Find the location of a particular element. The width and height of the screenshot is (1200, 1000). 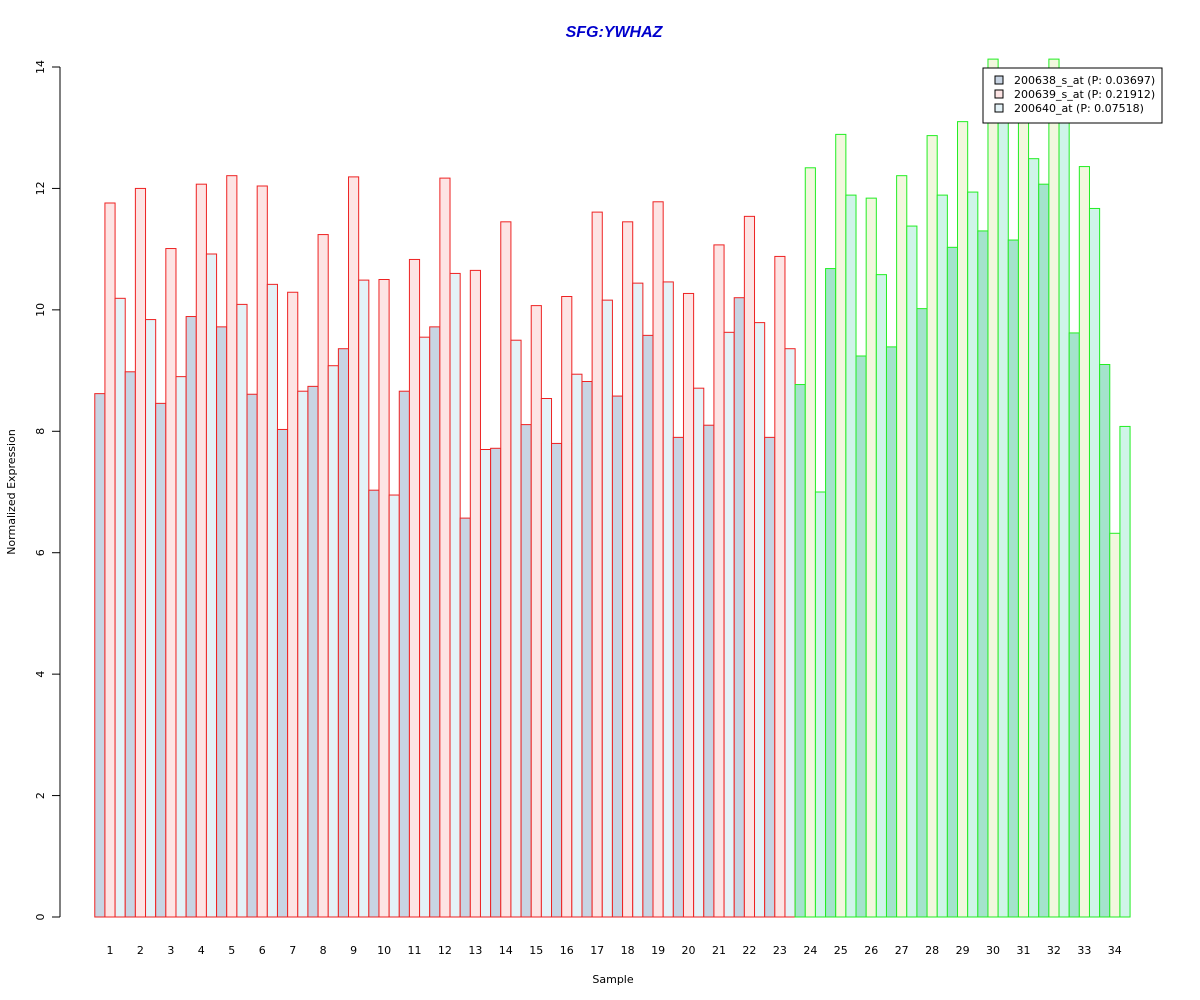

x-tick-label: 5 is located at coordinates (231, 950).